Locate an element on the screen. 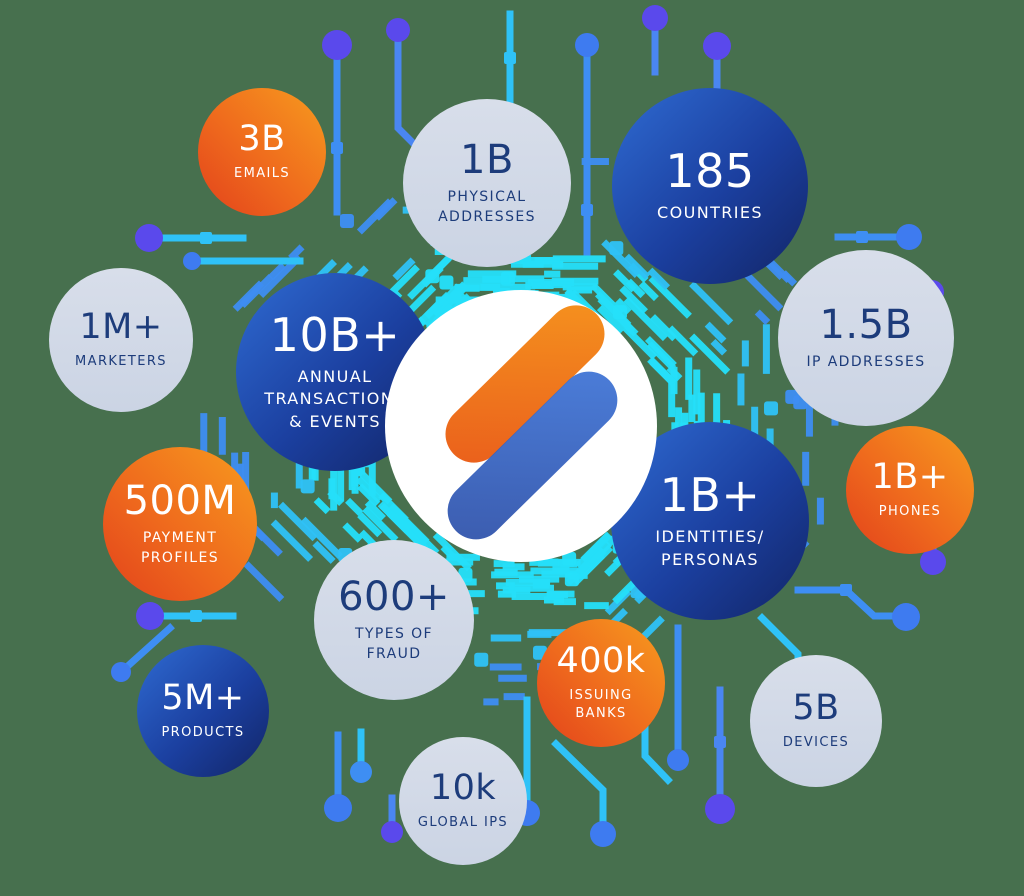  stat-label: TYPES OF FRAUD is located at coordinates (393, 643).